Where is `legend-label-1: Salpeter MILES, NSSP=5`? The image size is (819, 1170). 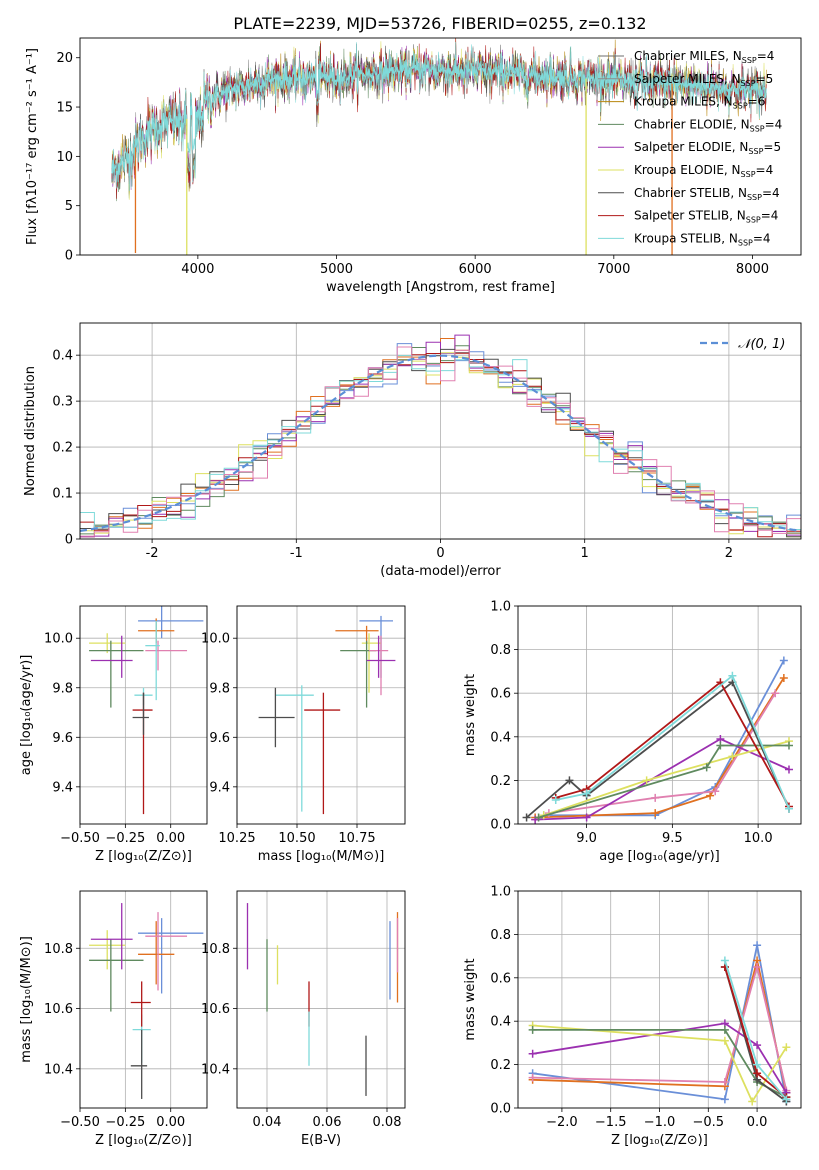
legend-label-1: Salpeter MILES, NSSP=5 is located at coordinates (703, 80).